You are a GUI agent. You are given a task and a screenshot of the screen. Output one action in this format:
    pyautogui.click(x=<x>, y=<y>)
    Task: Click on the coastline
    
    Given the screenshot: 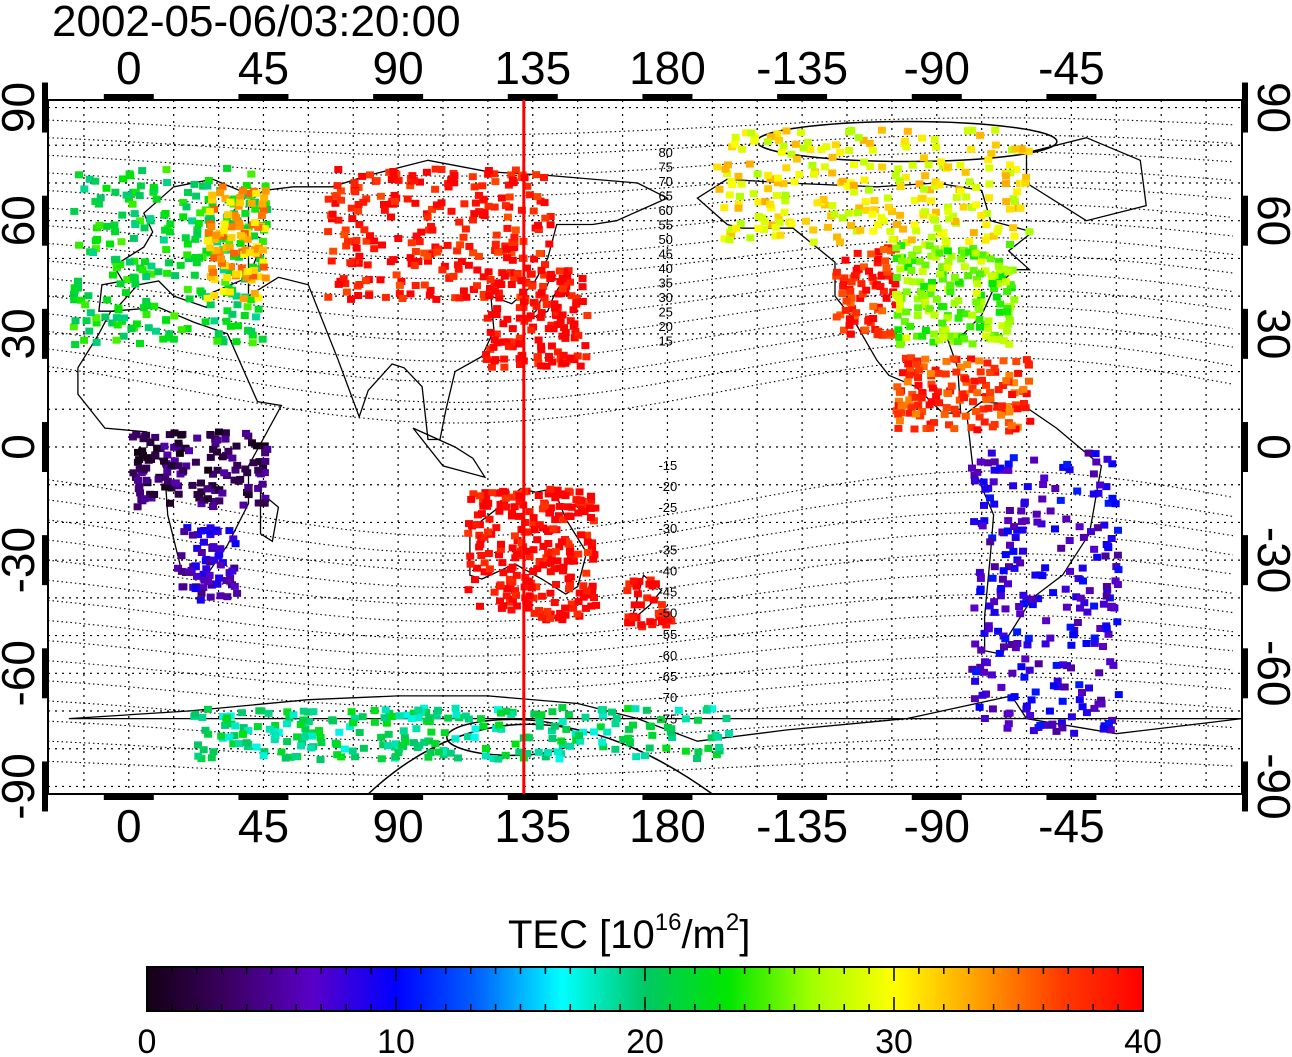 What is the action you would take?
    pyautogui.click(x=449, y=453)
    